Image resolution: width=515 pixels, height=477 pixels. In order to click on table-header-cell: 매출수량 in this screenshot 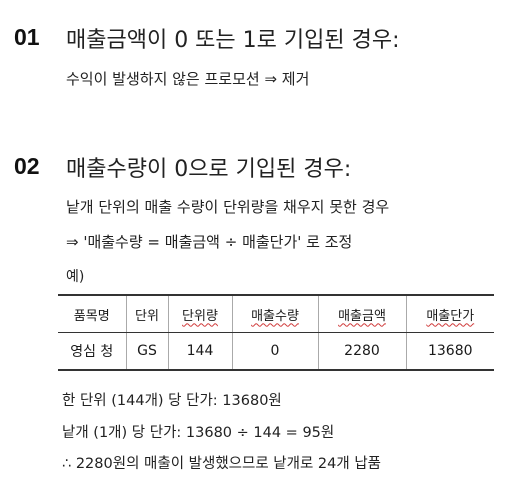, I will do `click(274, 313)`.